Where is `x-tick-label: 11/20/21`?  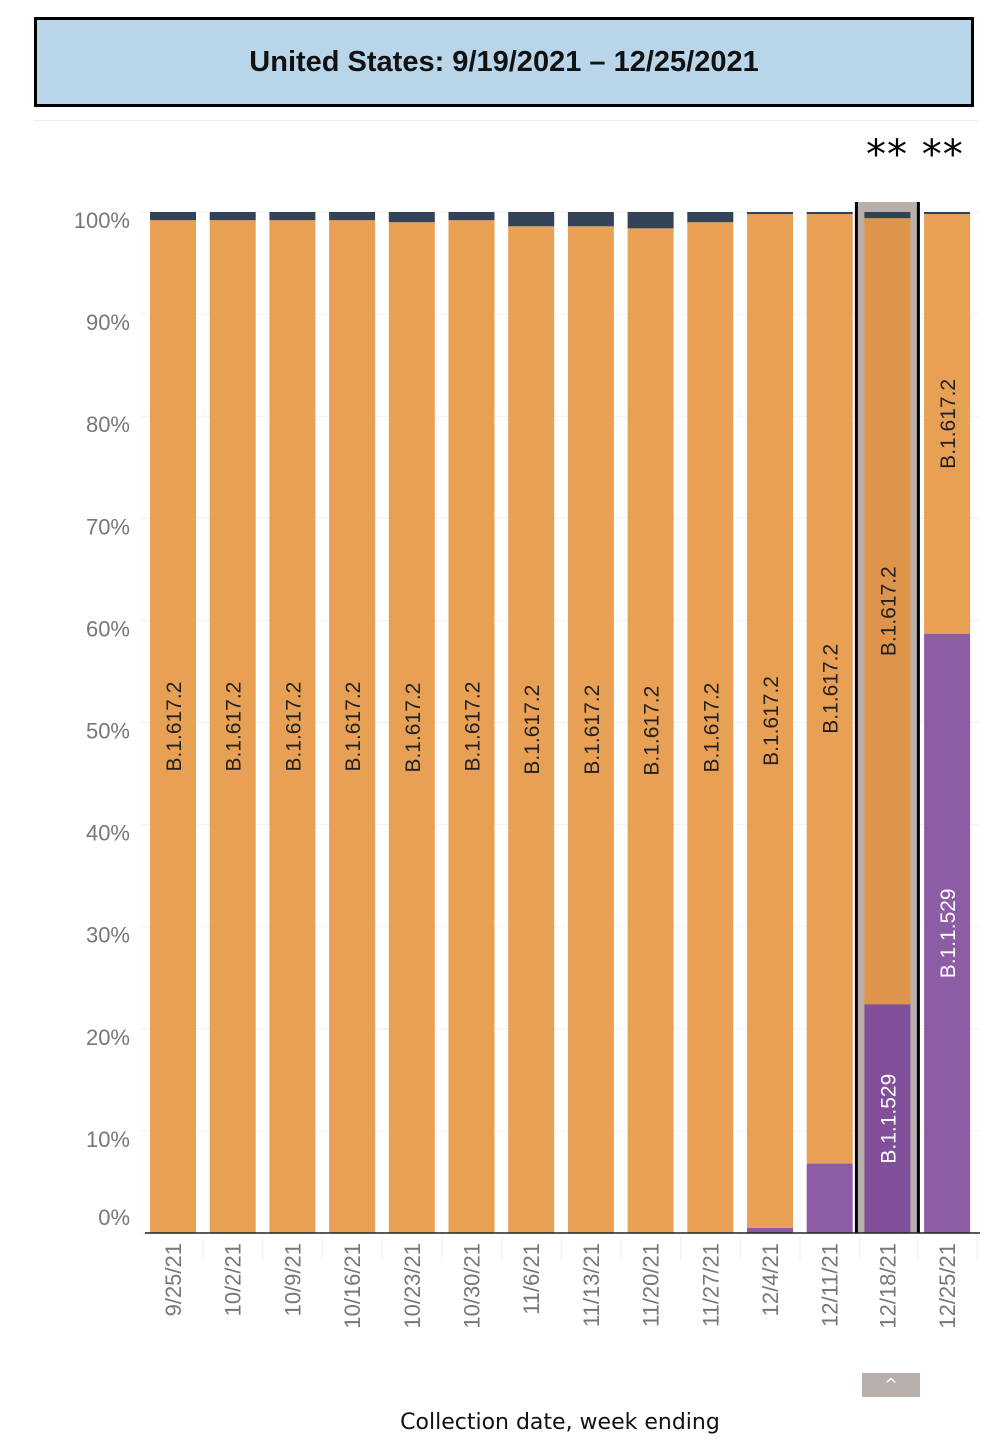 x-tick-label: 11/20/21 is located at coordinates (651, 1285).